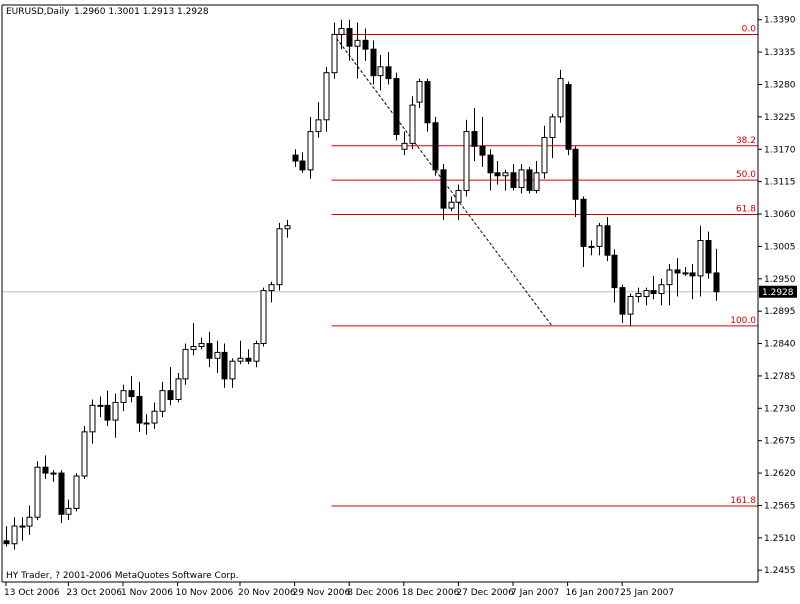 The image size is (800, 604). Describe the element at coordinates (780, 53) in the screenshot. I see `price-tick-label: 1.3335` at that location.